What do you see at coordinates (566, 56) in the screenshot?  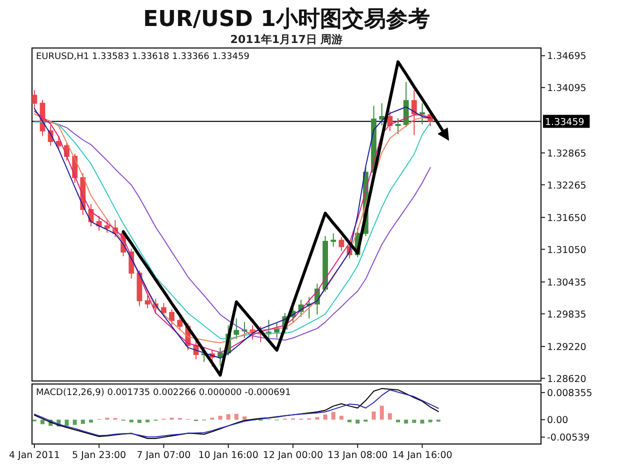 I see `y-tick-label: 1.34695` at bounding box center [566, 56].